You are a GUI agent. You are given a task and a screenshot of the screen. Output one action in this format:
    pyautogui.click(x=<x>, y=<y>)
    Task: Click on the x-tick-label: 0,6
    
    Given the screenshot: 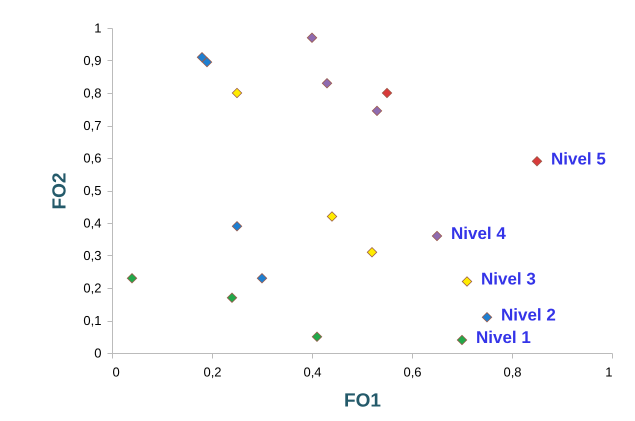 What is the action you would take?
    pyautogui.click(x=412, y=372)
    